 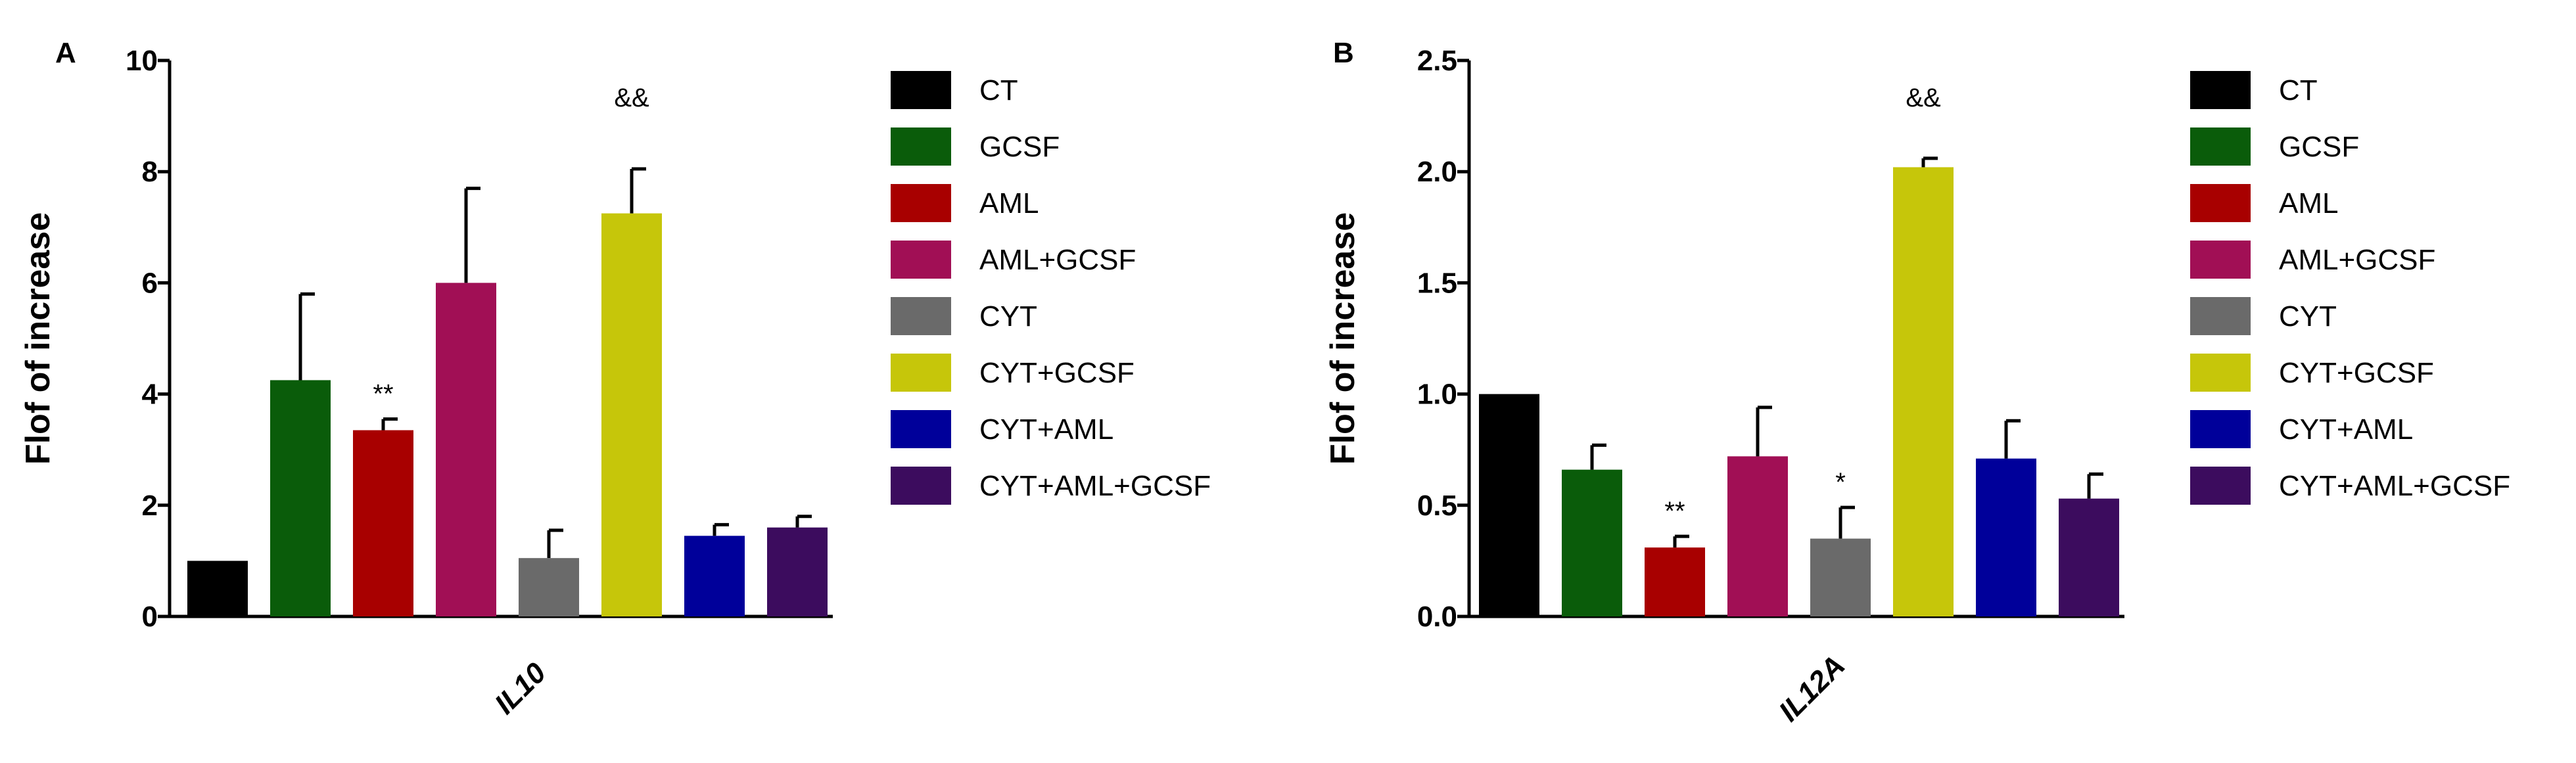 I want to click on panel-letter: A, so click(x=65, y=53).